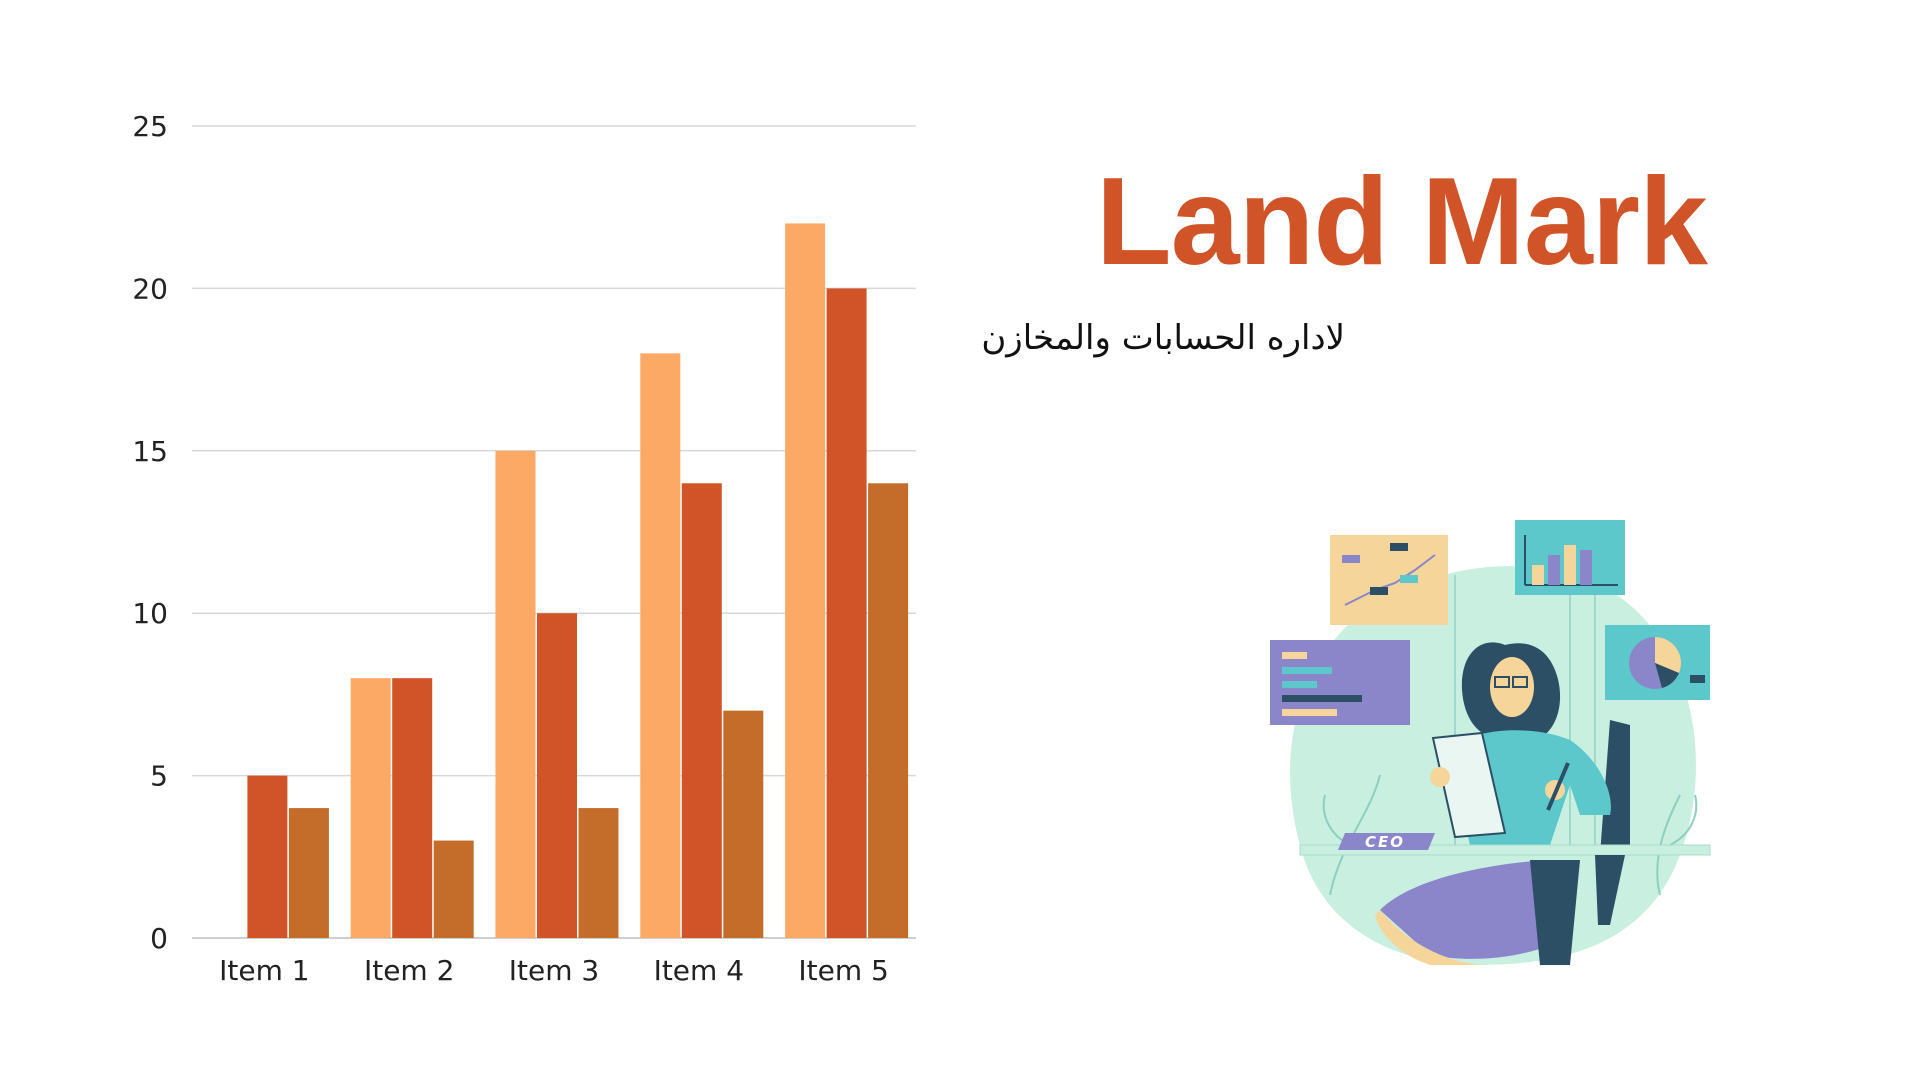 The height and width of the screenshot is (1080, 1920). What do you see at coordinates (1163, 338) in the screenshot?
I see `slide-subtitle: لاداره الحسابات والمخازن` at bounding box center [1163, 338].